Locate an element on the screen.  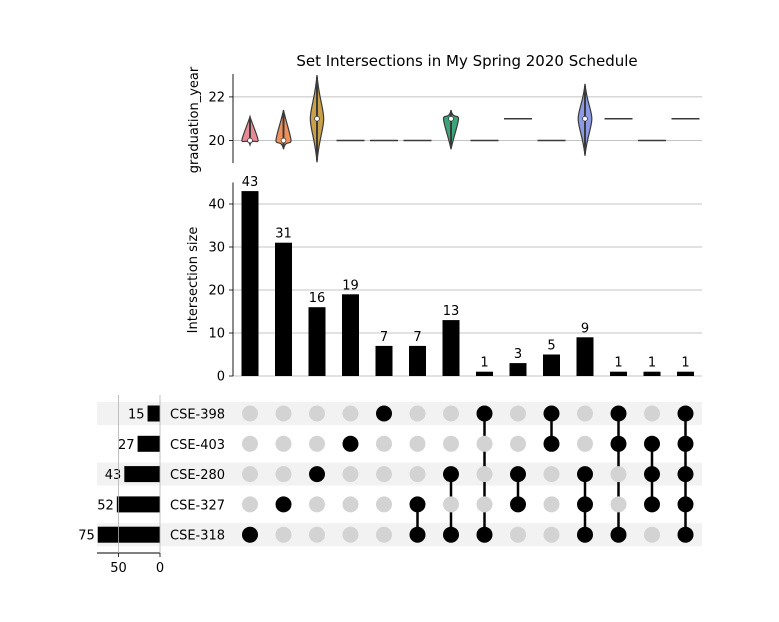
set-size-label: 43 is located at coordinates (113, 475).